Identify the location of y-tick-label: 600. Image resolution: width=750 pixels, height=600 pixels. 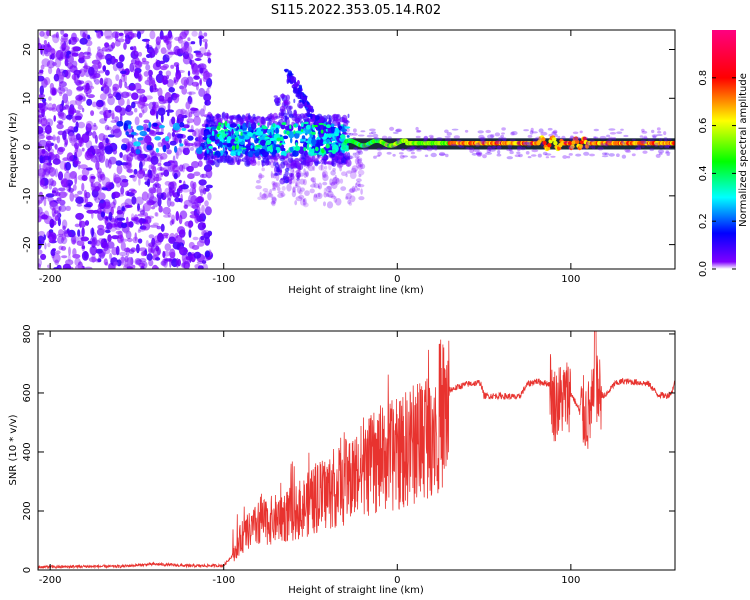
(27, 392).